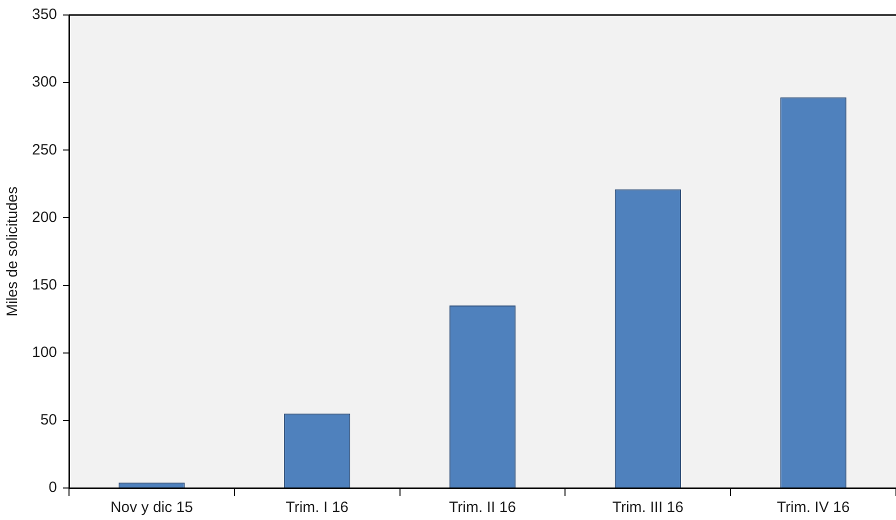 Image resolution: width=896 pixels, height=520 pixels. Describe the element at coordinates (45, 149) in the screenshot. I see `y-tick-label: 250` at that location.